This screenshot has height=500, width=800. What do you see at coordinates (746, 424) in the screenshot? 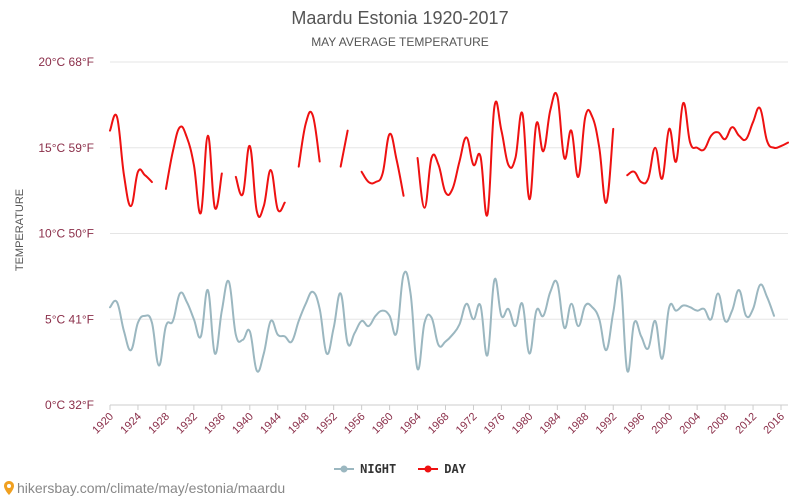
I see `x-tick-label: 2012` at bounding box center [746, 424].